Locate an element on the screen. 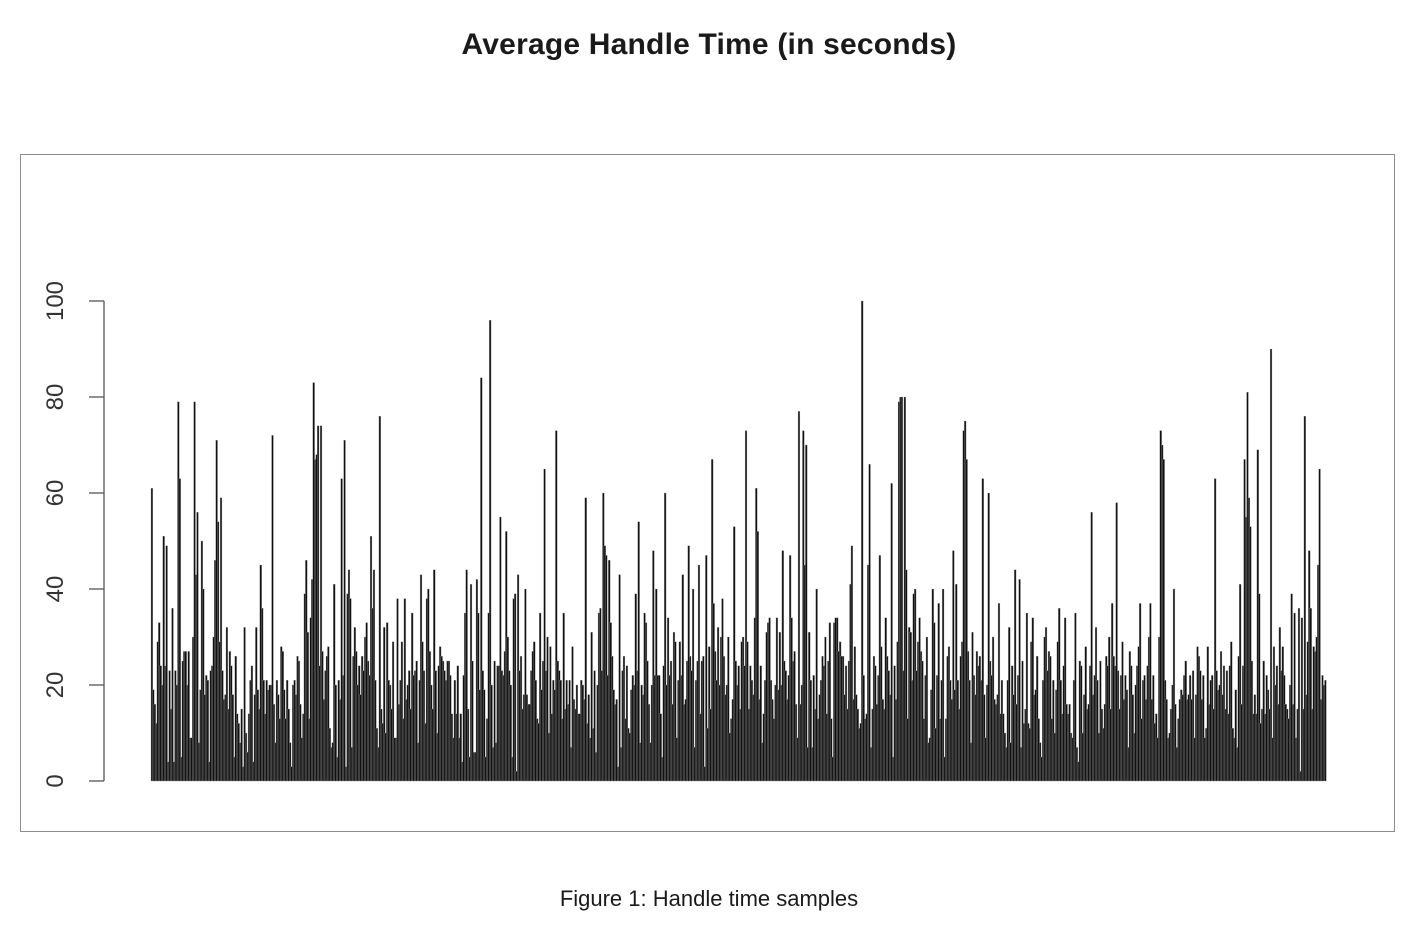 This screenshot has width=1418, height=926. figure-caption: Figure 1: Handle time samples is located at coordinates (709, 898).